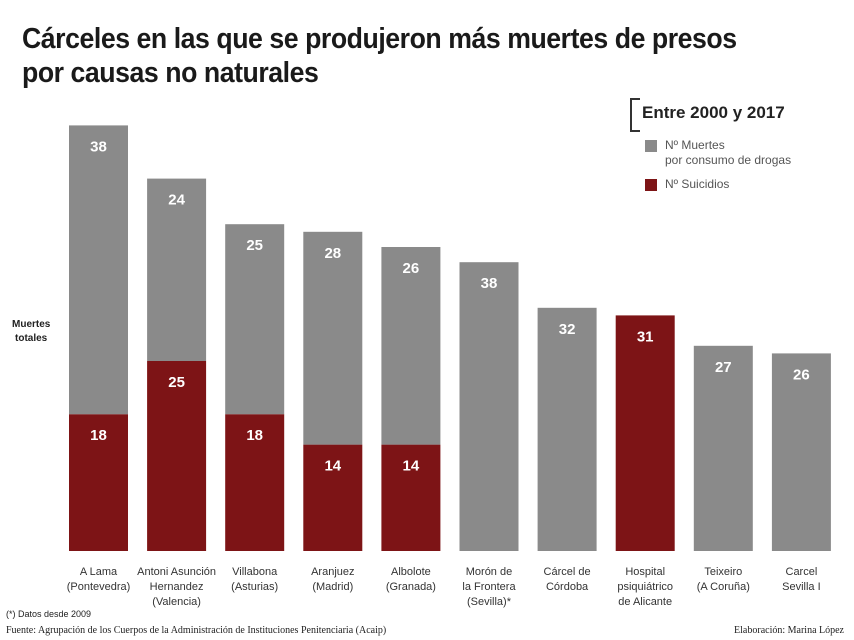 This screenshot has width=854, height=640. I want to click on category-label: Antoni Asunción, so click(176, 572).